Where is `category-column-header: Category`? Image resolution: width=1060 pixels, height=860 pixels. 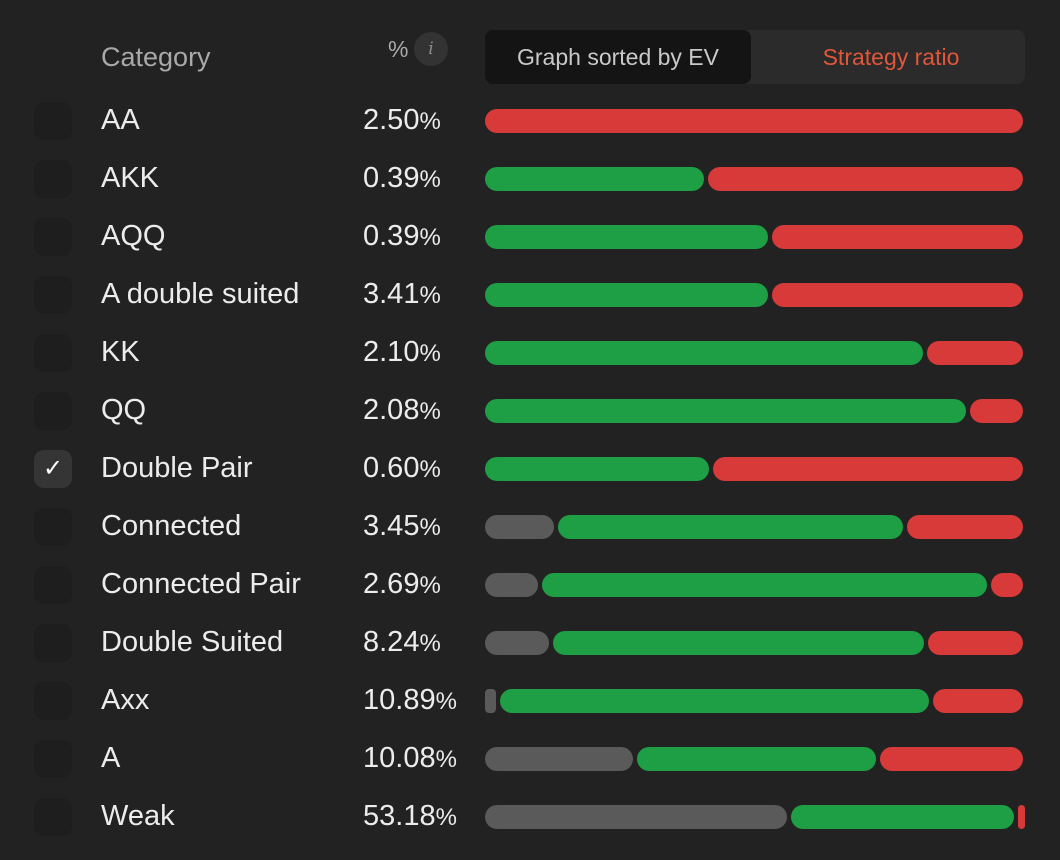 category-column-header: Category is located at coordinates (156, 57).